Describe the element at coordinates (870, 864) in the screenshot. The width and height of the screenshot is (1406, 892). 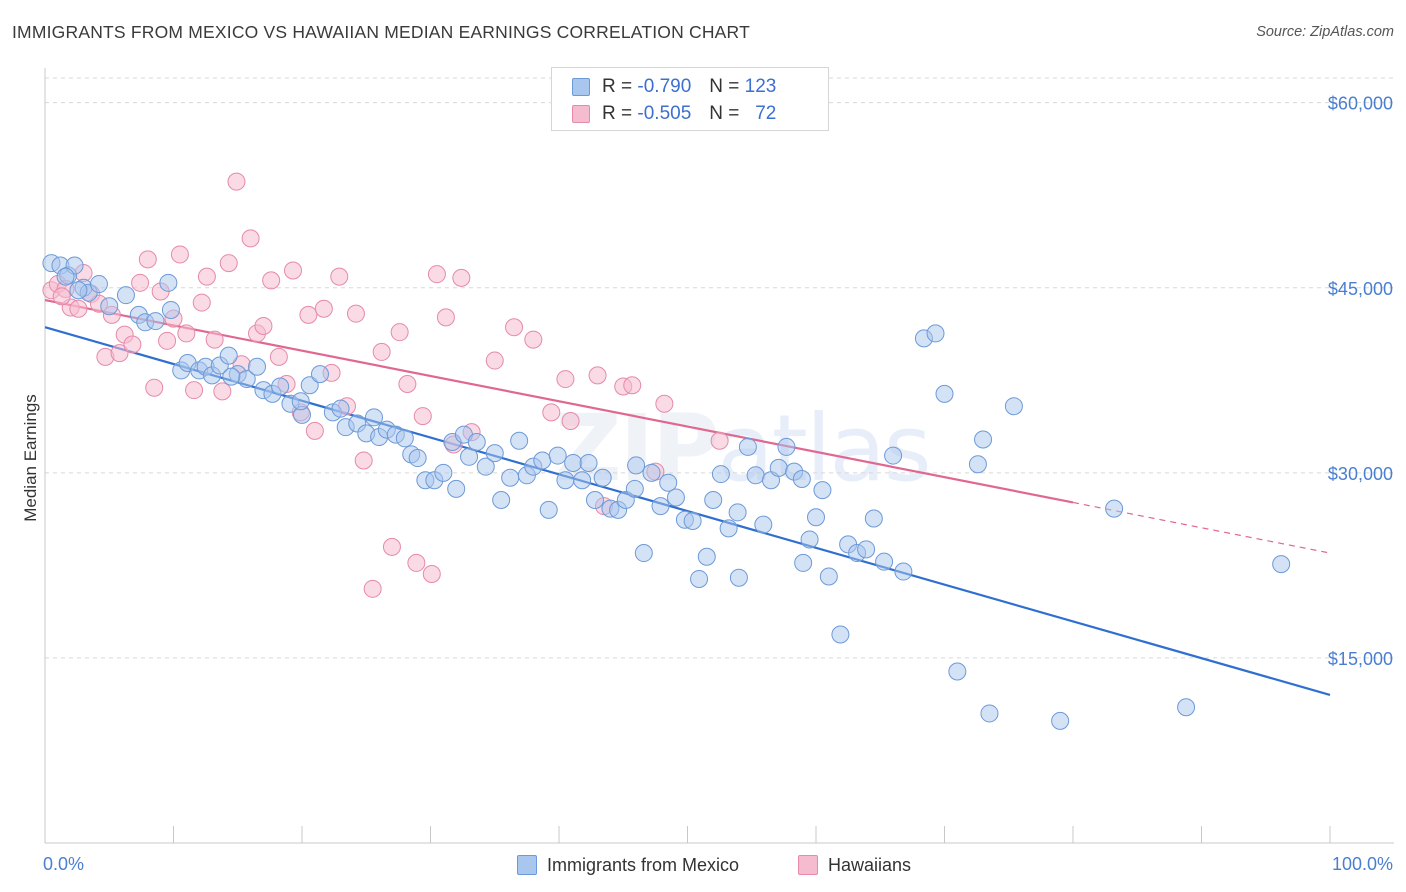
I see `bottom-legend-label-hawaiians: Hawaiians` at that location.